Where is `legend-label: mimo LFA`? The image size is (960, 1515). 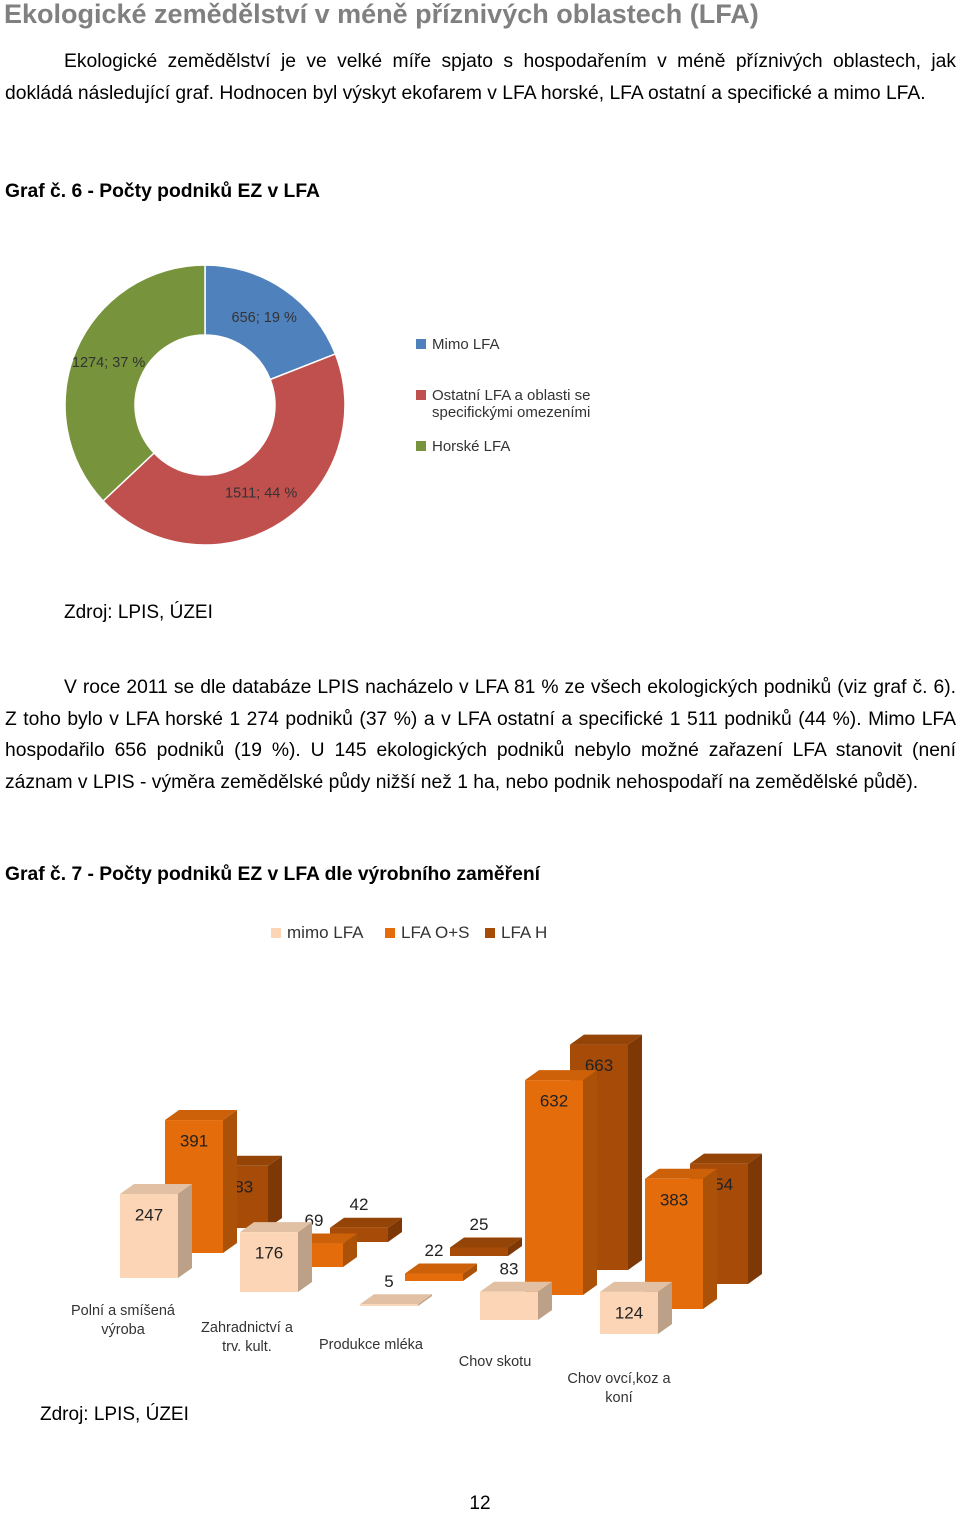 legend-label: mimo LFA is located at coordinates (325, 932).